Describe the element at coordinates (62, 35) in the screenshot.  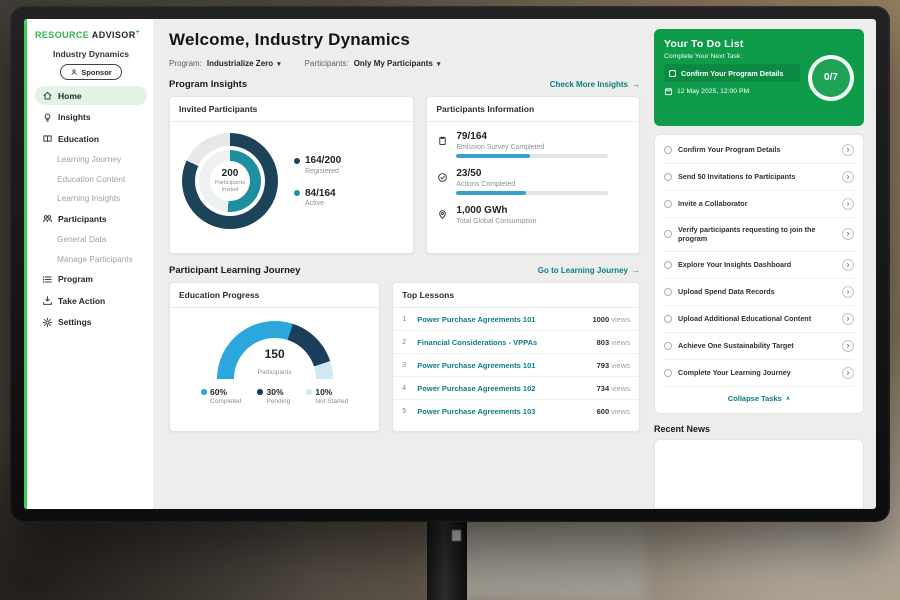
I see `logo-resource: RESOURCE` at that location.